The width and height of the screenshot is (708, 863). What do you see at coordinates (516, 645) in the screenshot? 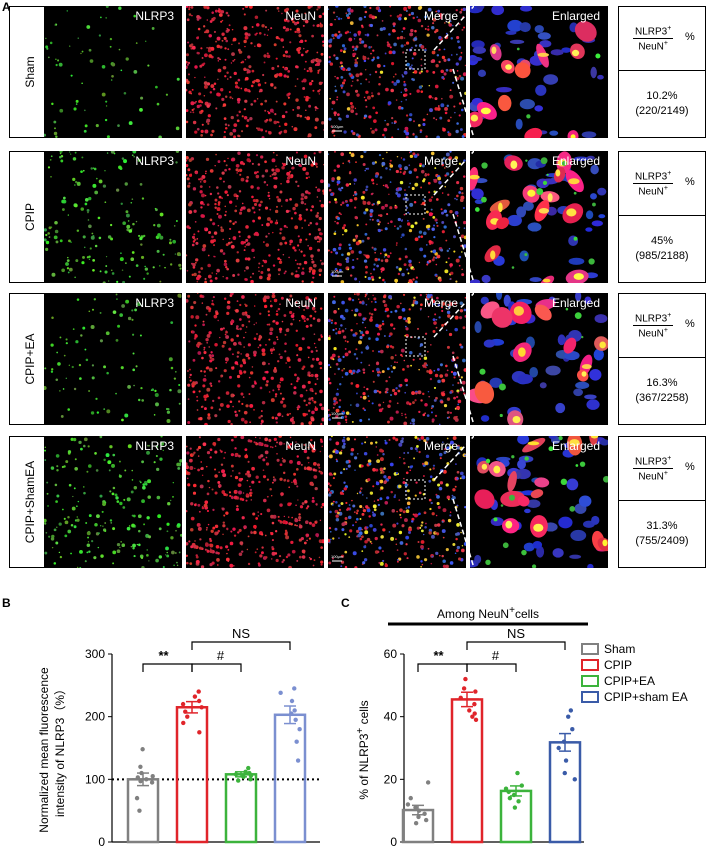
I see `significance-bracket` at bounding box center [516, 645].